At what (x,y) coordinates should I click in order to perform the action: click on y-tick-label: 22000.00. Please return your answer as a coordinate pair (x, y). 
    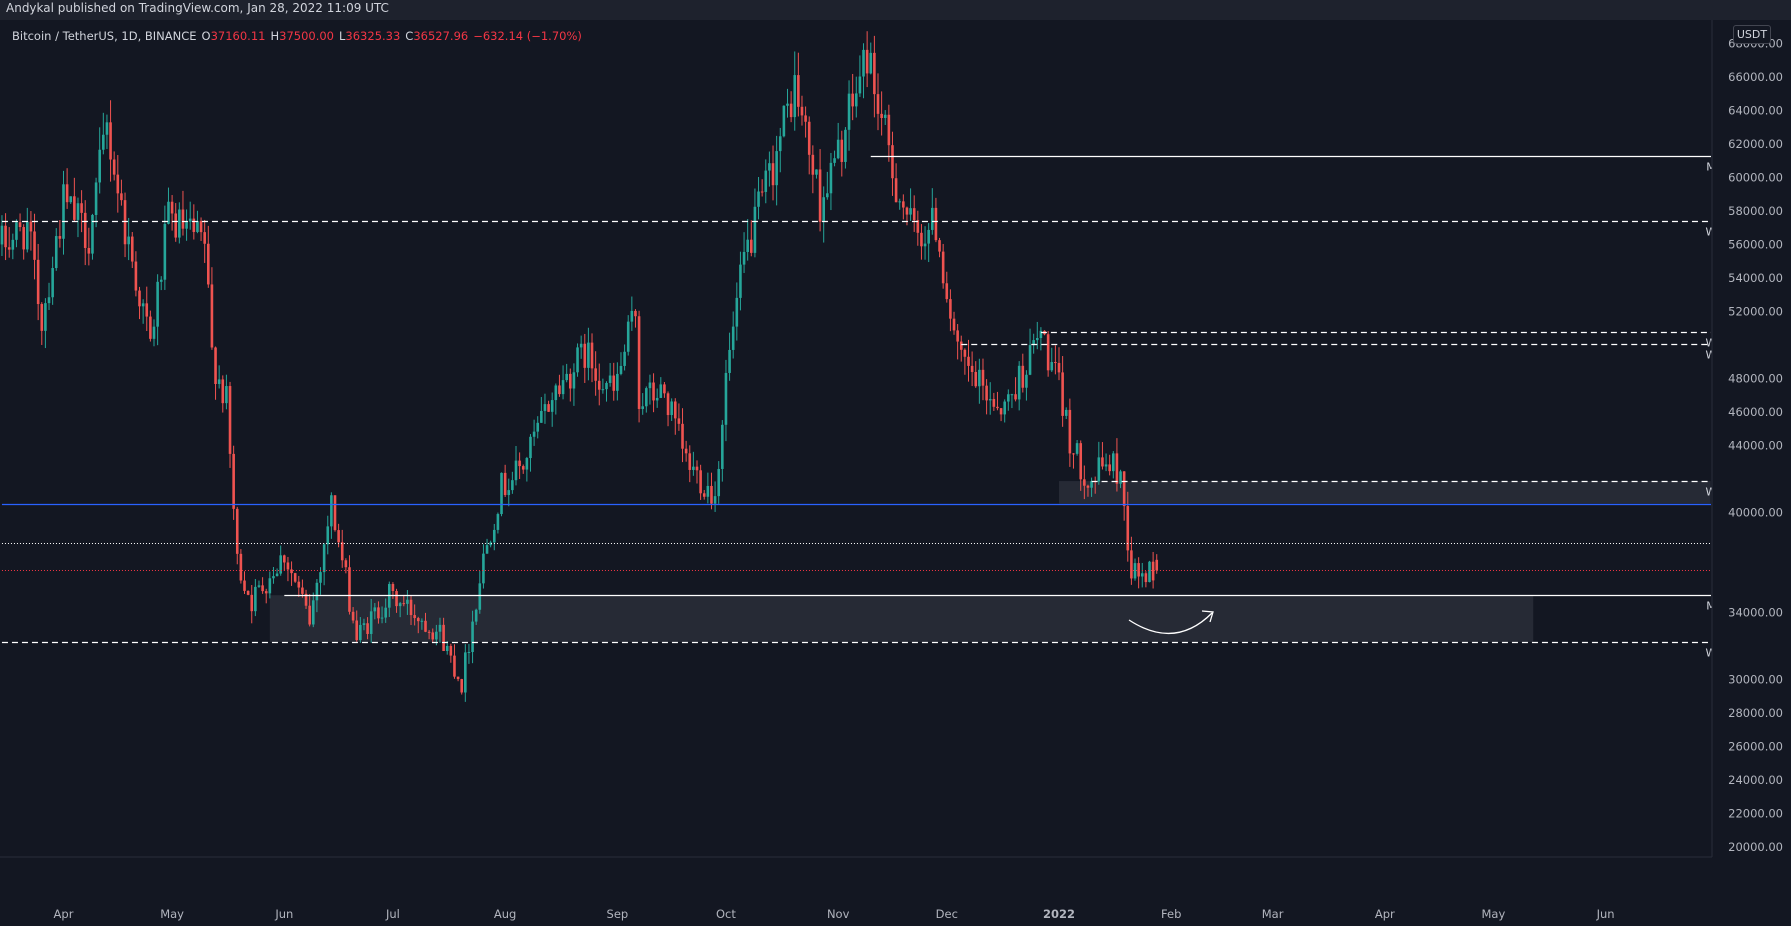
    Looking at the image, I should click on (1755, 814).